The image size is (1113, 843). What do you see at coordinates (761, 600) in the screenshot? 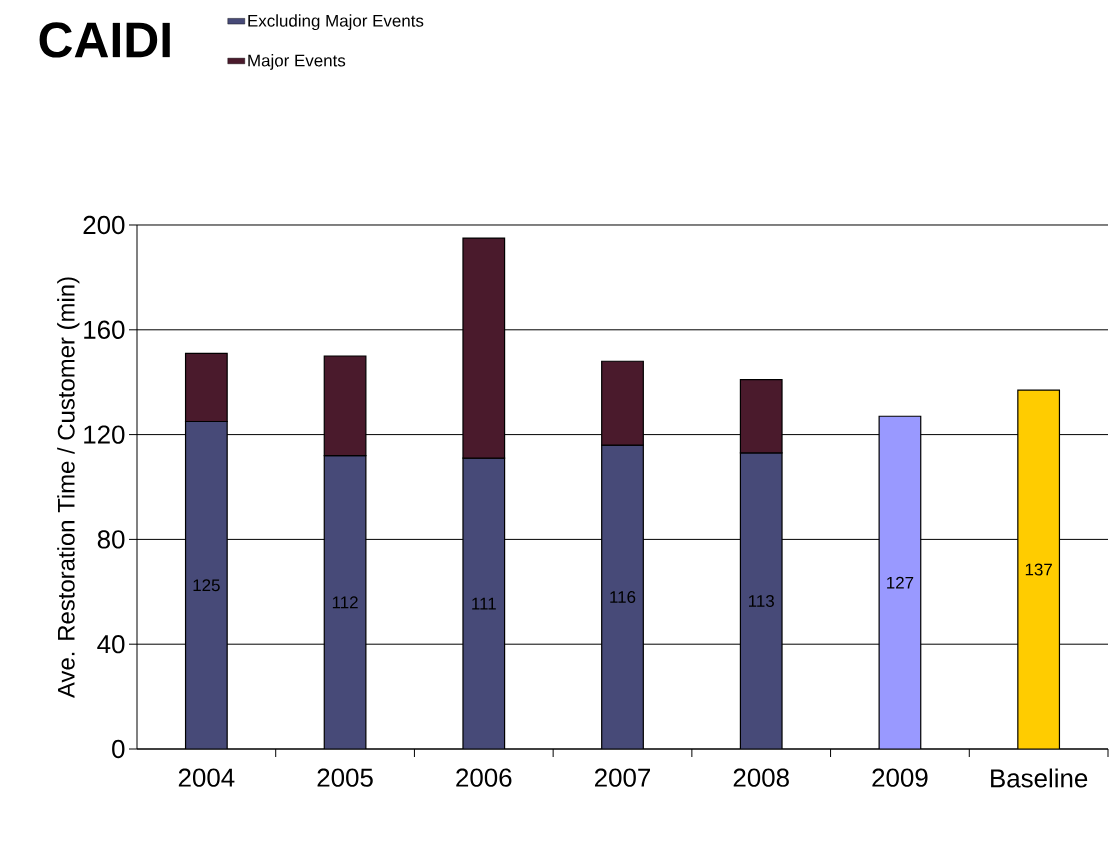
I see `data-label: 113` at bounding box center [761, 600].